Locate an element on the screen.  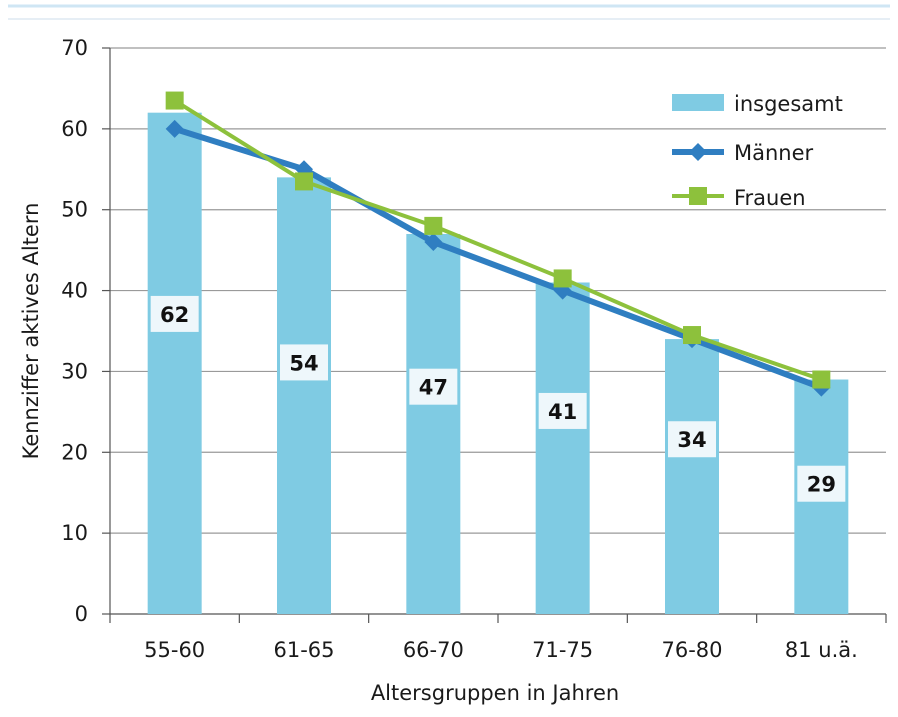
data-label-3: 41 is located at coordinates (562, 412).